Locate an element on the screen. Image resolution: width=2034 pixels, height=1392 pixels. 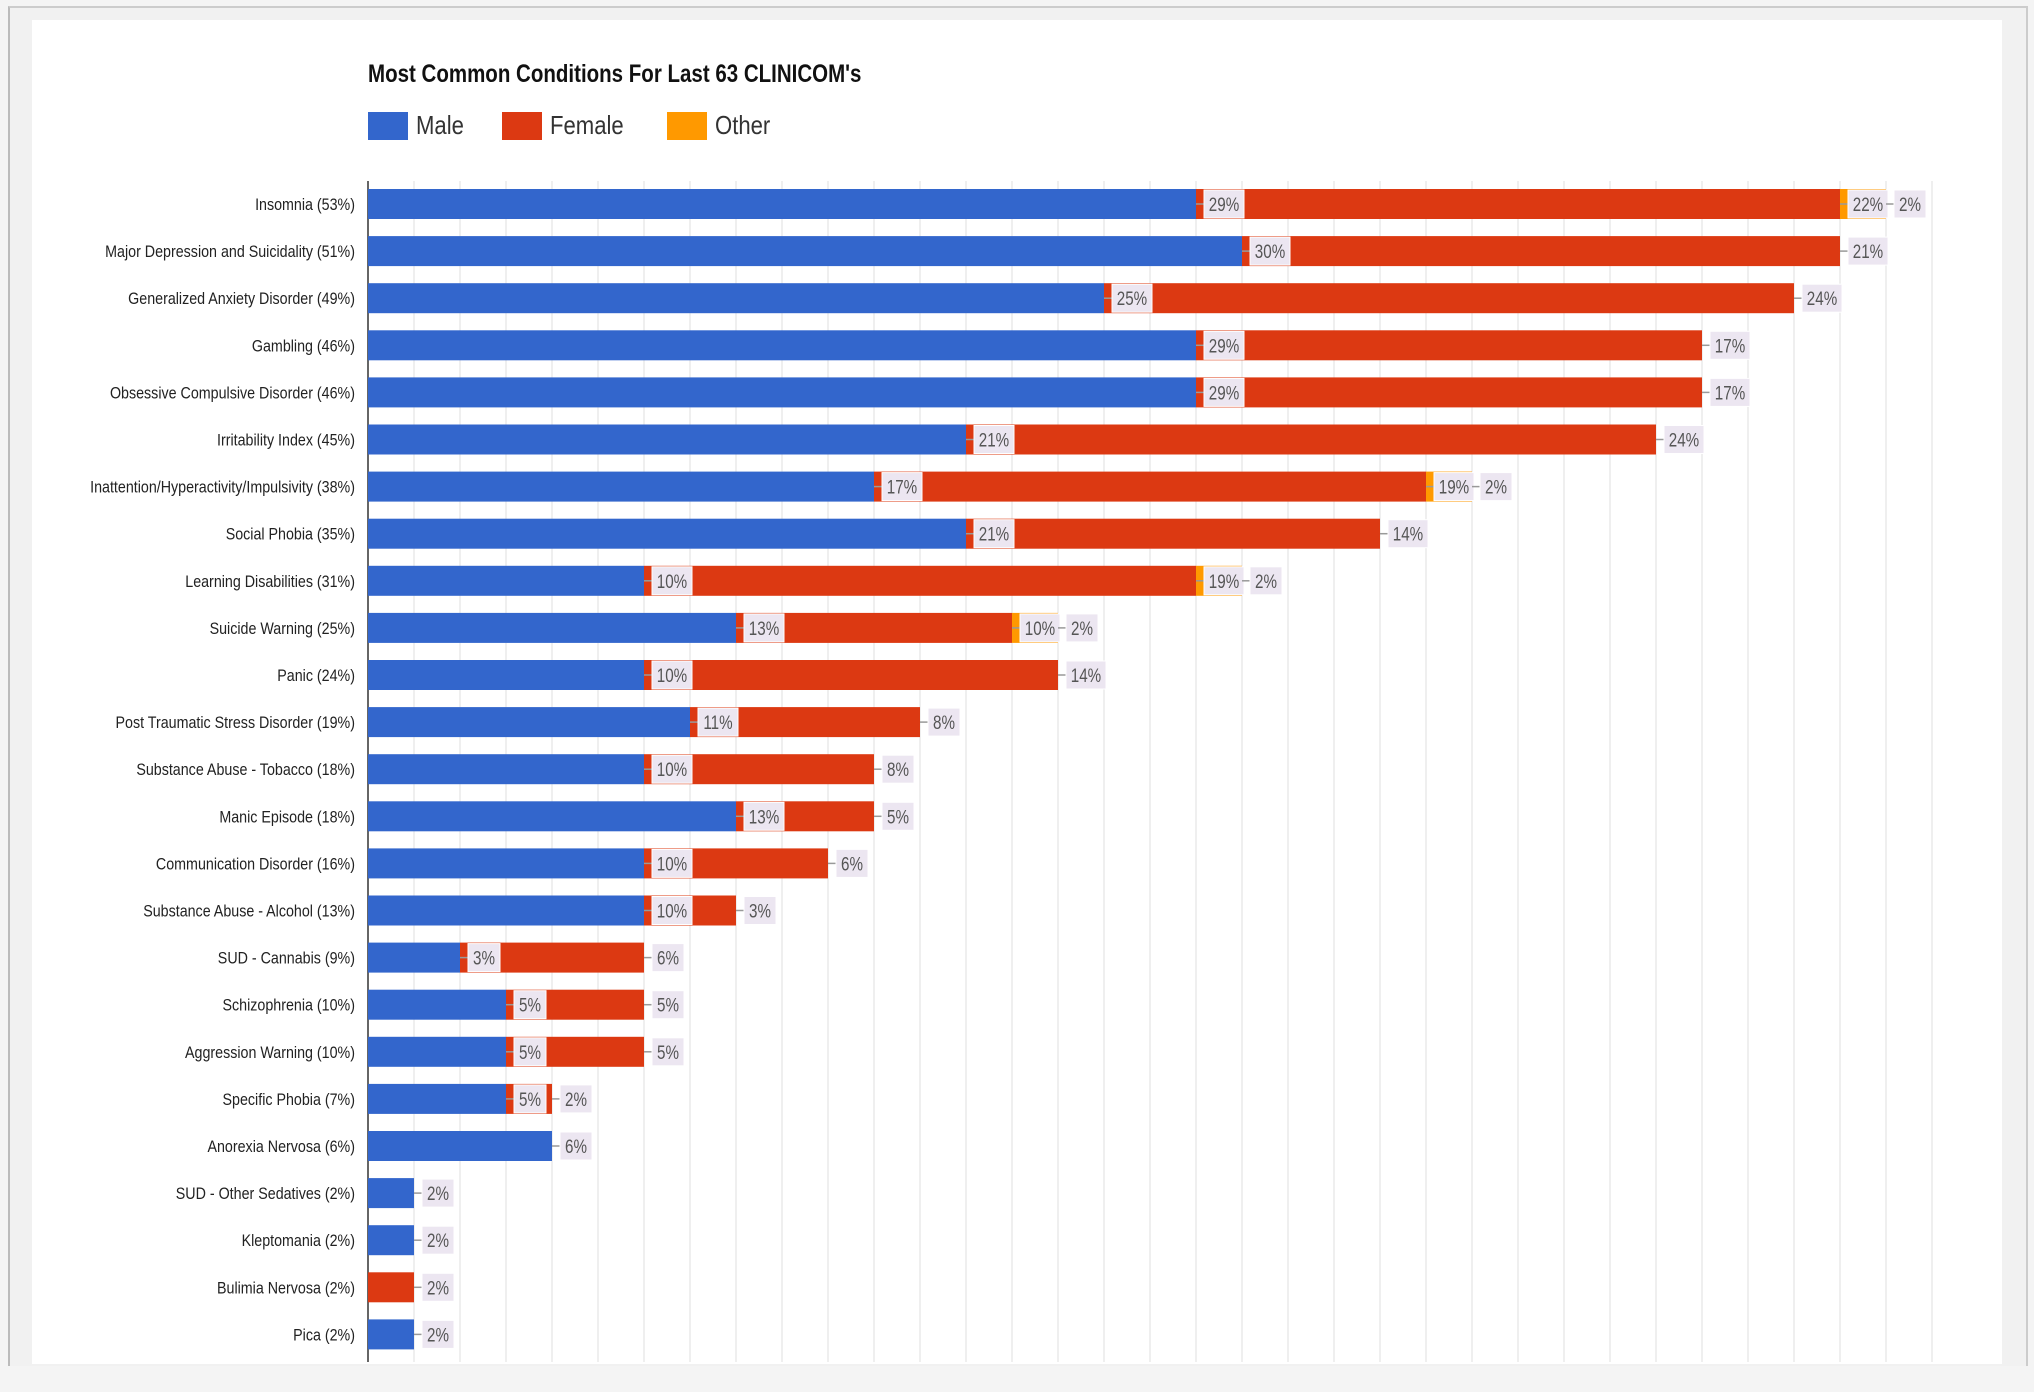
legend-item-male: Male is located at coordinates (420, 125).